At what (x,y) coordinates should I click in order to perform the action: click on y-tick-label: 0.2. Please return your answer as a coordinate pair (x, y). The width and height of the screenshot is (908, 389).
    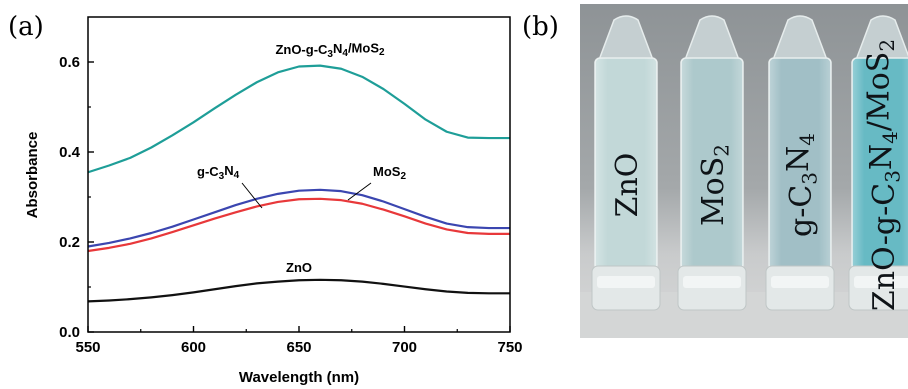
    Looking at the image, I should click on (69, 242).